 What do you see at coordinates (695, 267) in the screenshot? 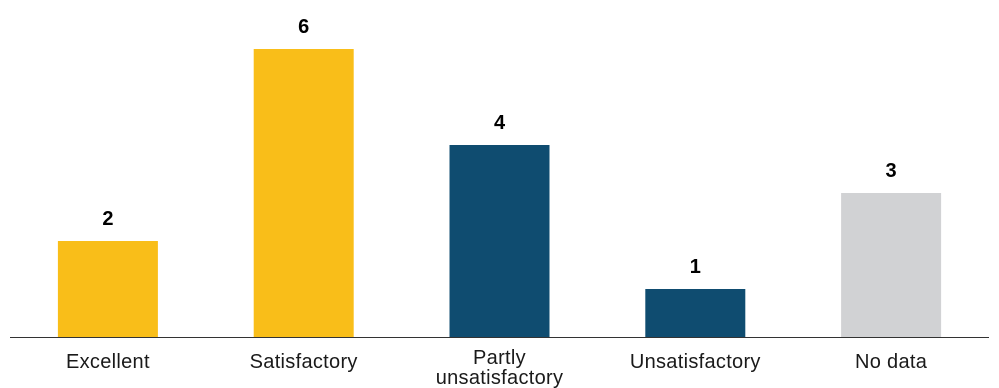
I see `value-label: 1` at bounding box center [695, 267].